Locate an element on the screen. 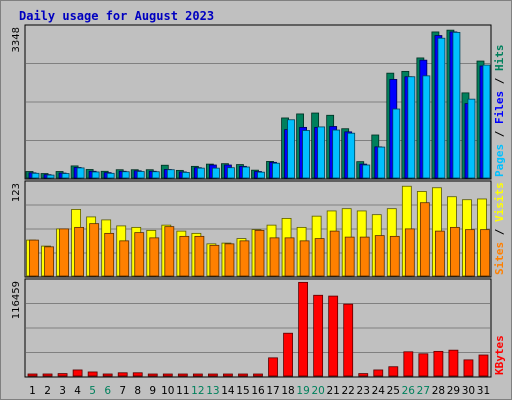 This screenshot has width=512, height=401. day-label-24: 24 is located at coordinates (379, 391).